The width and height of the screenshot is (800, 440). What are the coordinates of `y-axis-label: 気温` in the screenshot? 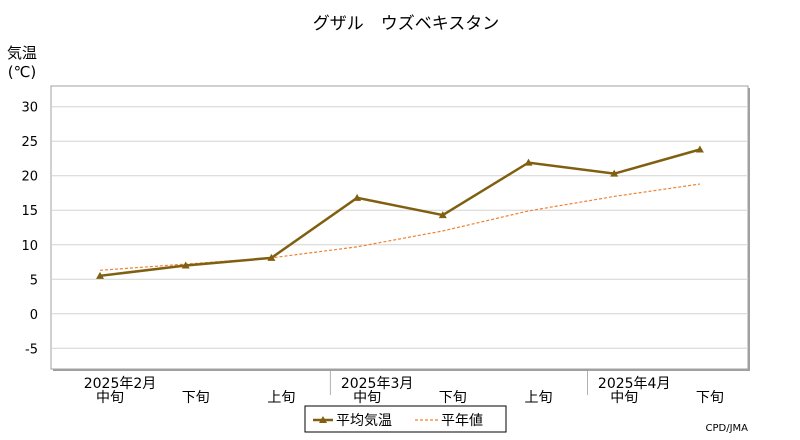 It's located at (22, 53).